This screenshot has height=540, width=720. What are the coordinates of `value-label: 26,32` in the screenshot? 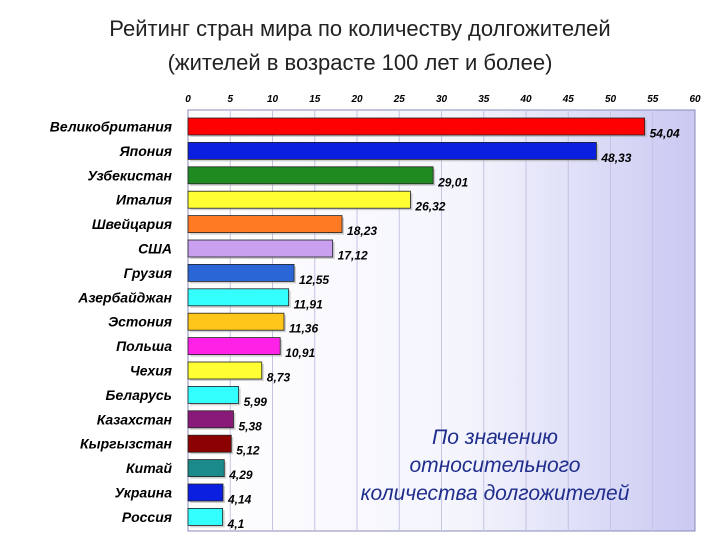 It's located at (429, 207).